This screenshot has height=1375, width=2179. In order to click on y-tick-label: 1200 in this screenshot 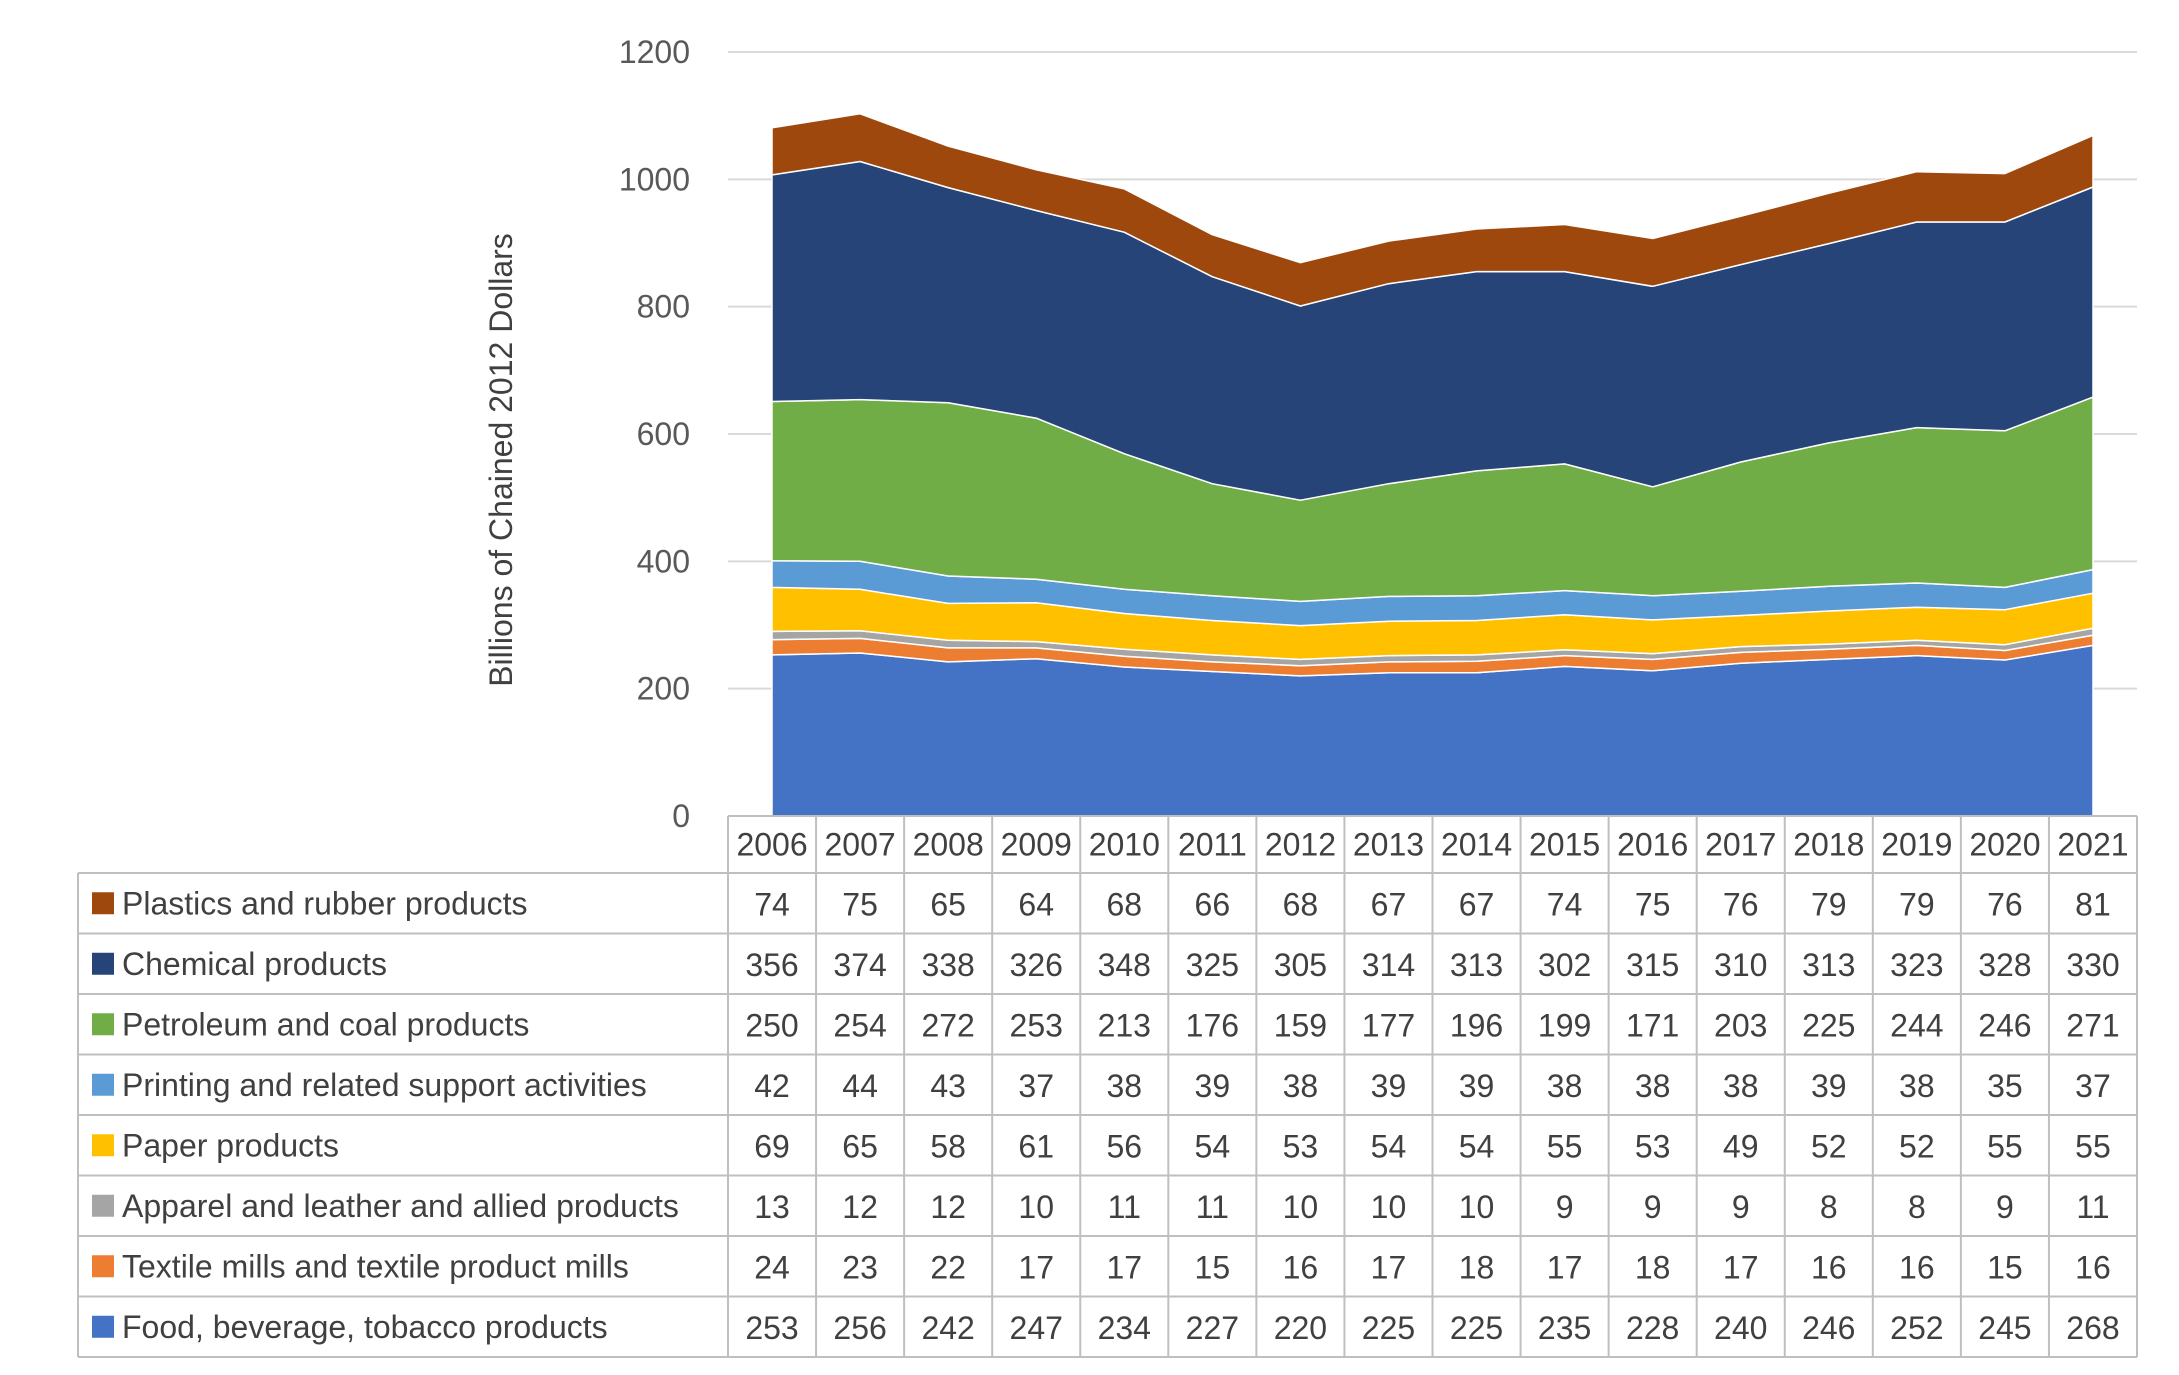, I will do `click(654, 52)`.